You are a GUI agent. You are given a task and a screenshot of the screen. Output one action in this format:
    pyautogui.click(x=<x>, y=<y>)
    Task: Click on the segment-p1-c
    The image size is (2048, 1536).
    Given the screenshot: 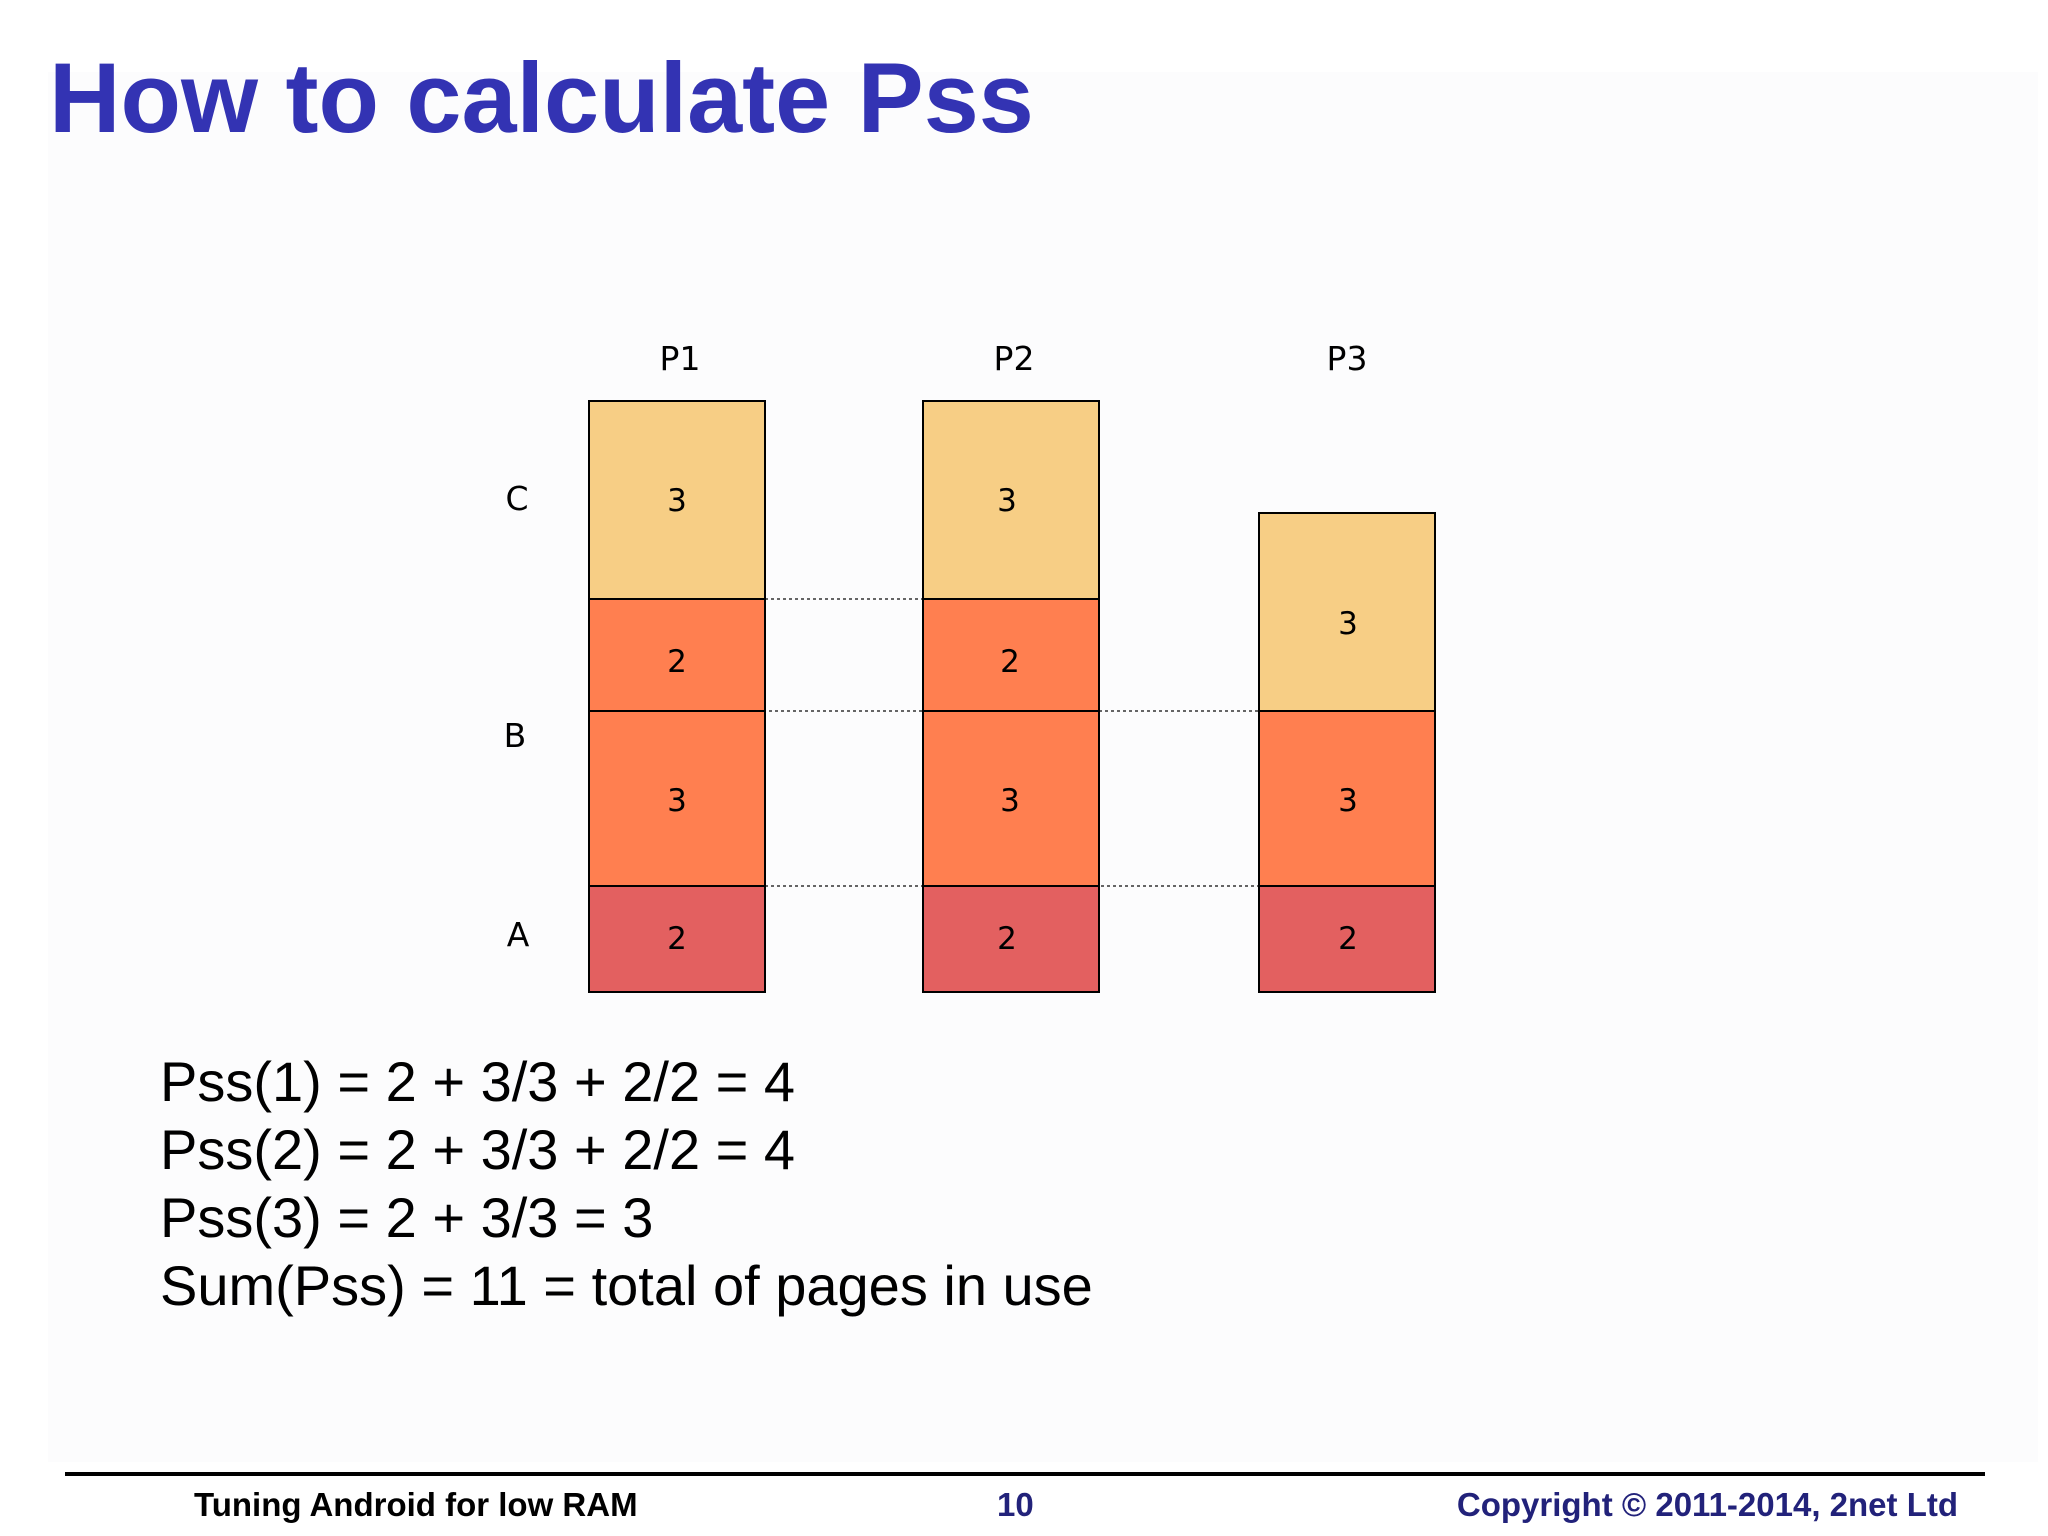 What is the action you would take?
    pyautogui.click(x=677, y=500)
    